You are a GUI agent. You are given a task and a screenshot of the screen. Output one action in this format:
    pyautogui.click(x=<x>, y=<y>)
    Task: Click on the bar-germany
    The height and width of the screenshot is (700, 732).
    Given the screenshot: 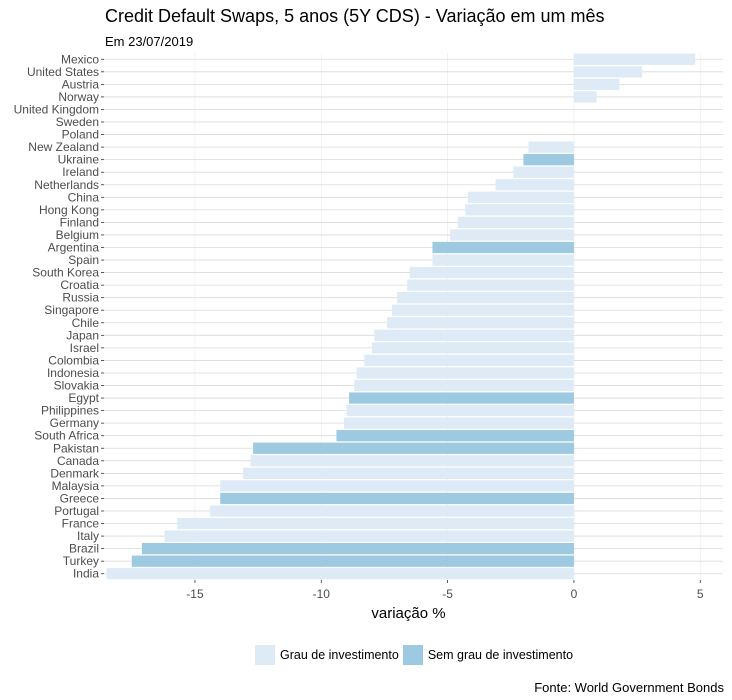 What is the action you would take?
    pyautogui.click(x=459, y=423)
    